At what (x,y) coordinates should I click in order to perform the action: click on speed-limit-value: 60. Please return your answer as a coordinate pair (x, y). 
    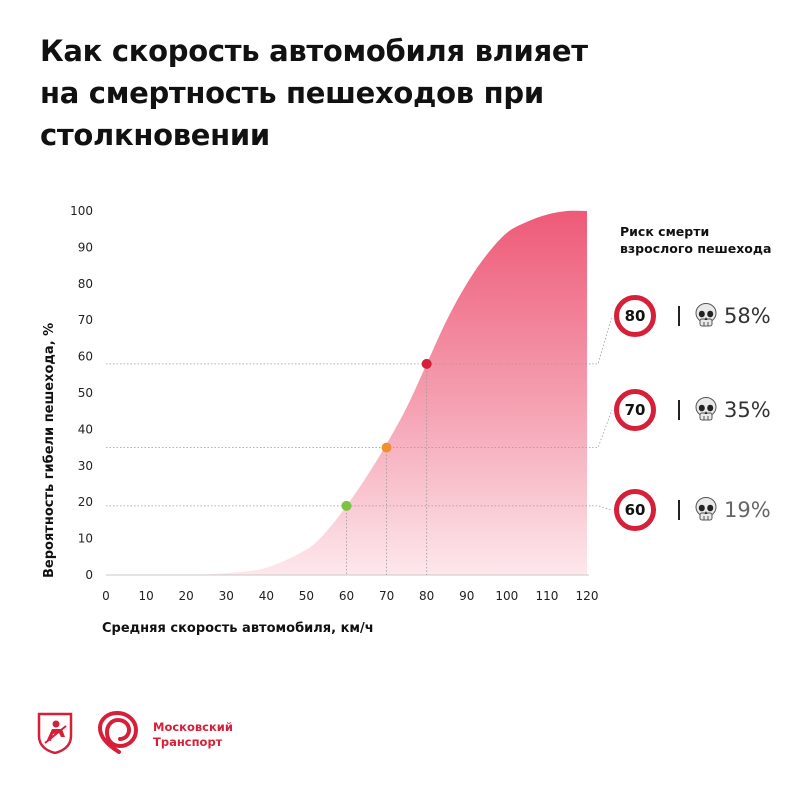
    Looking at the image, I should click on (635, 510).